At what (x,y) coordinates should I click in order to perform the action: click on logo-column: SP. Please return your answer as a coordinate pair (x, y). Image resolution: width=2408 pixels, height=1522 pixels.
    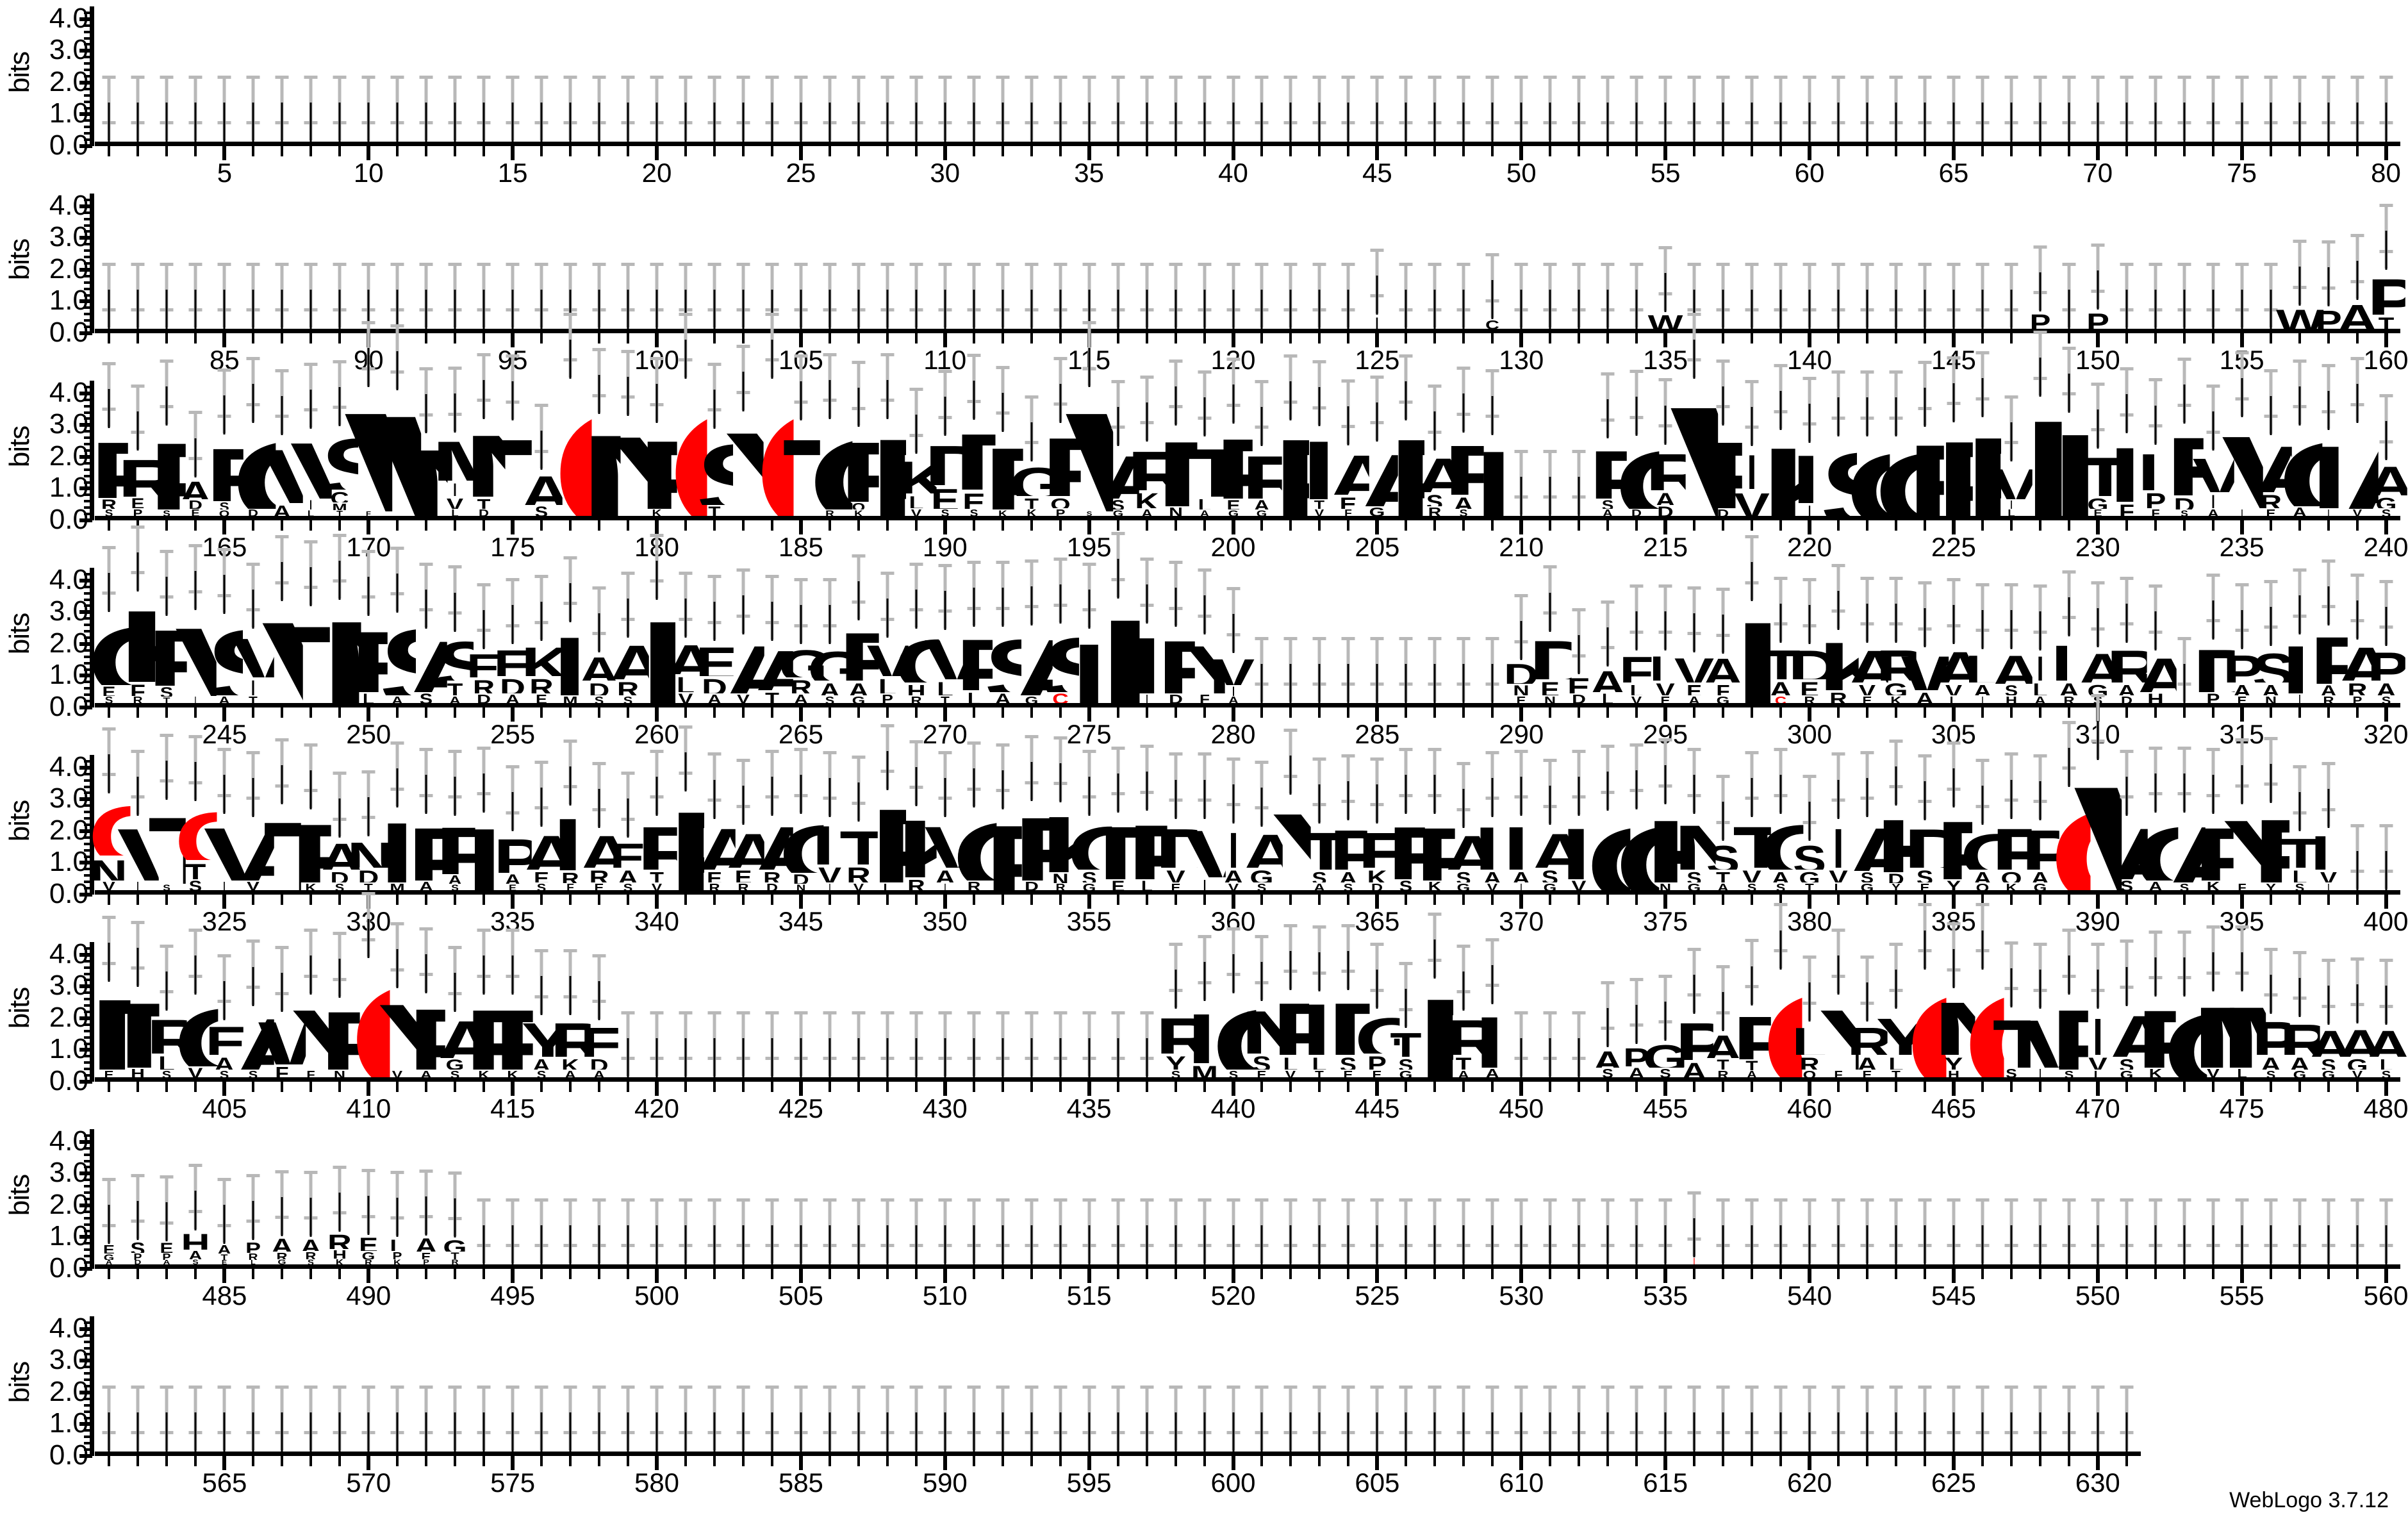
    Looking at the image, I should click on (167, 437).